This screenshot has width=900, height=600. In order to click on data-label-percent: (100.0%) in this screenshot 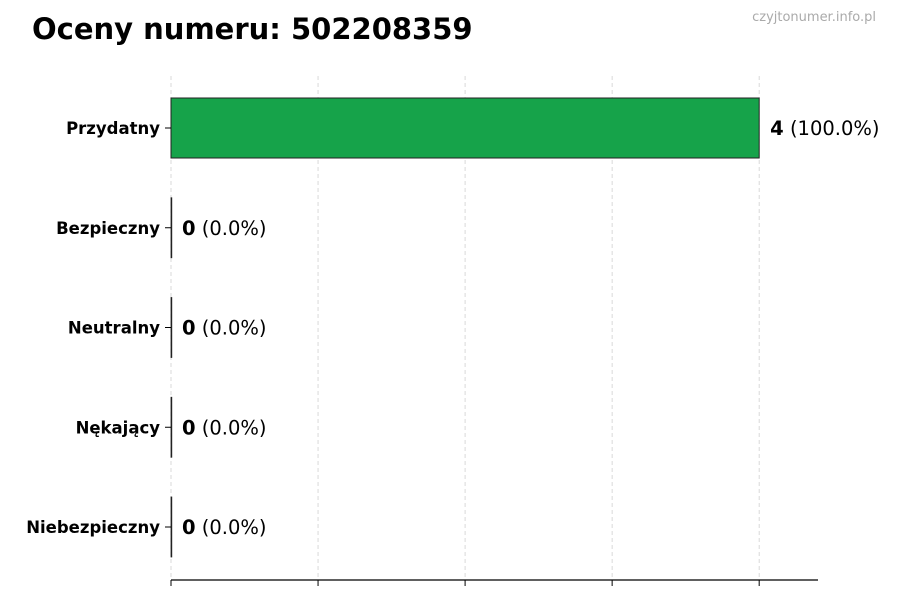, I will do `click(832, 128)`.